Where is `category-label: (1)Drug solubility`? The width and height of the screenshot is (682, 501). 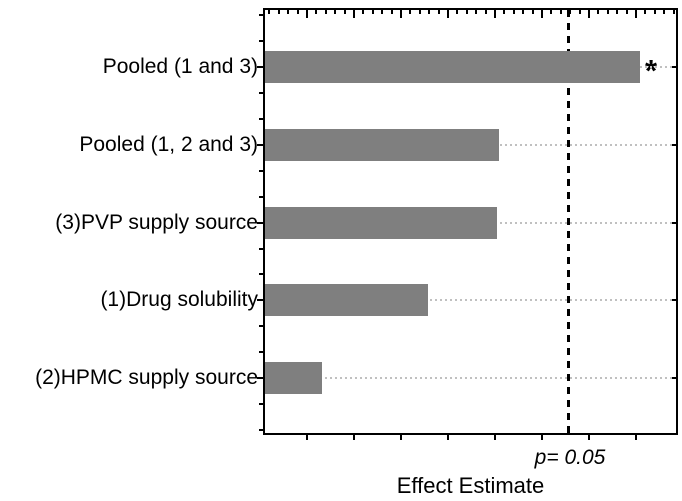 category-label: (1)Drug solubility is located at coordinates (179, 299).